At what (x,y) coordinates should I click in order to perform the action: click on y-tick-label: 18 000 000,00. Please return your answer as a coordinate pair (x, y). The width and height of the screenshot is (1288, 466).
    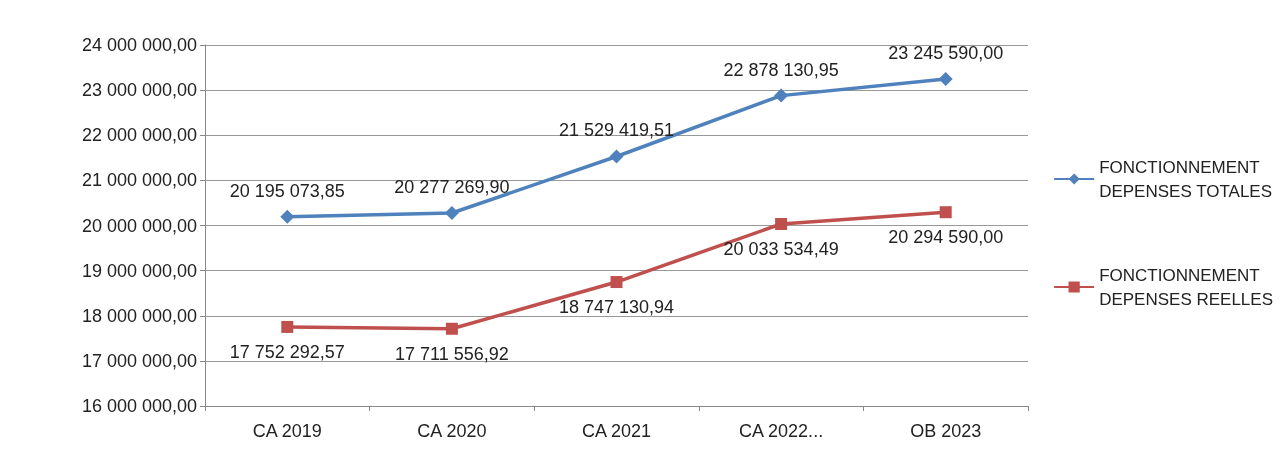
    Looking at the image, I should click on (139, 315).